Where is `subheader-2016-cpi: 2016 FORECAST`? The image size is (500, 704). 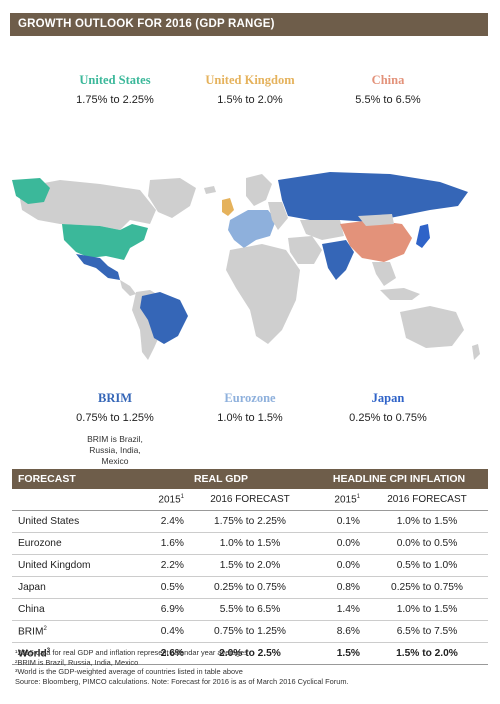 subheader-2016-cpi: 2016 FORECAST is located at coordinates (427, 500).